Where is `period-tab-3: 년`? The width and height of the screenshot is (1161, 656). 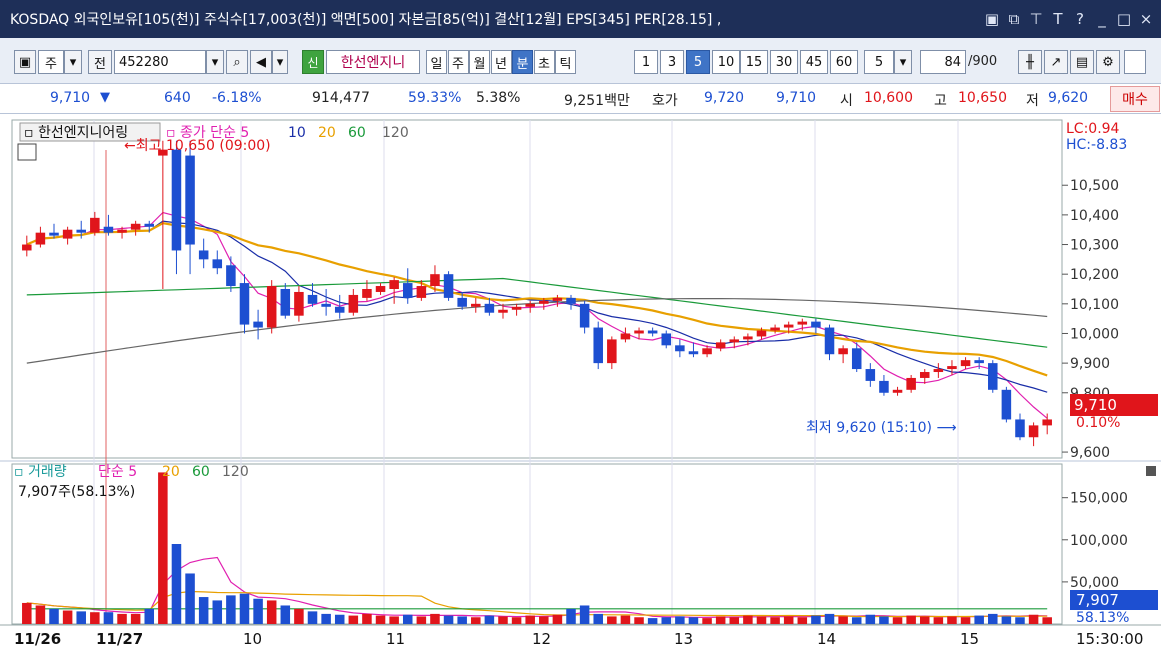
period-tab-3: 년 is located at coordinates (501, 62).